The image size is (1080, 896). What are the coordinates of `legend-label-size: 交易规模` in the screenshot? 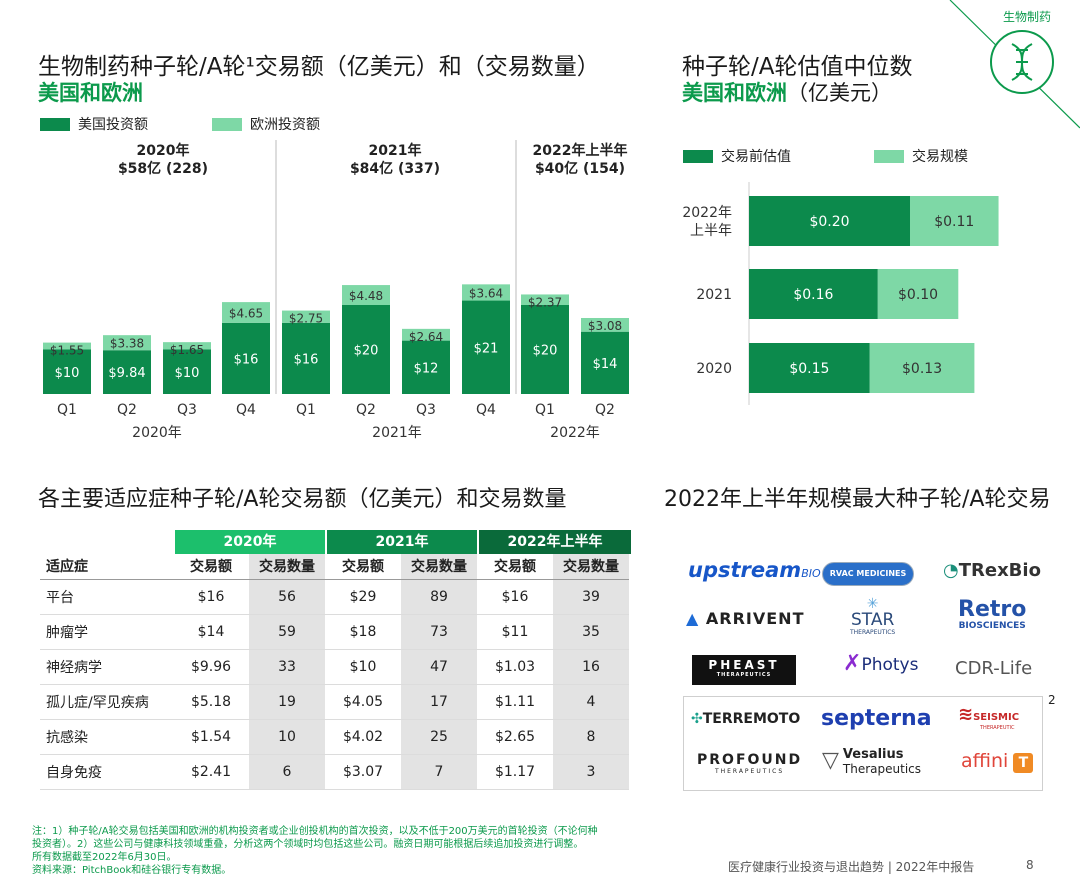 It's located at (940, 157).